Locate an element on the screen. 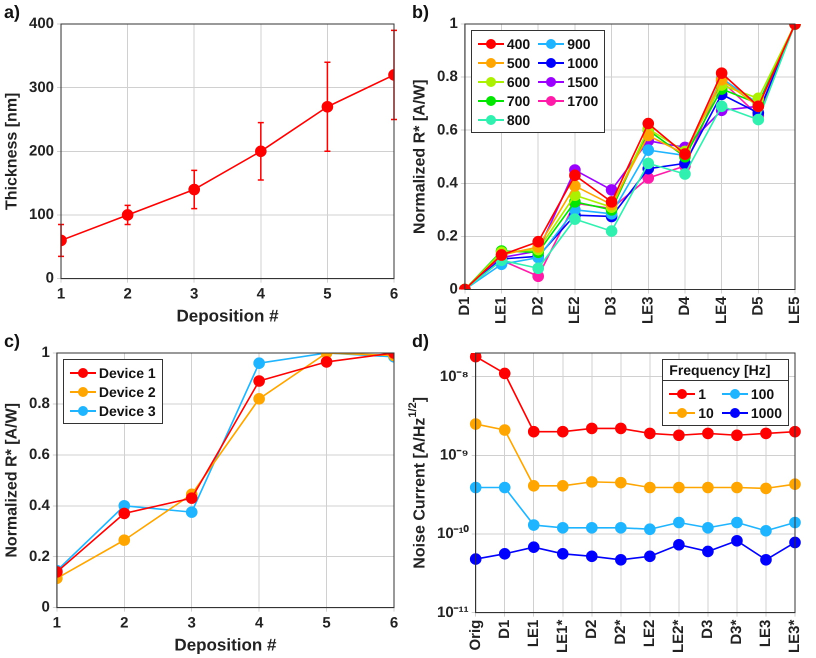 The image size is (816, 658). legend-label: Device 3 is located at coordinates (127, 410).